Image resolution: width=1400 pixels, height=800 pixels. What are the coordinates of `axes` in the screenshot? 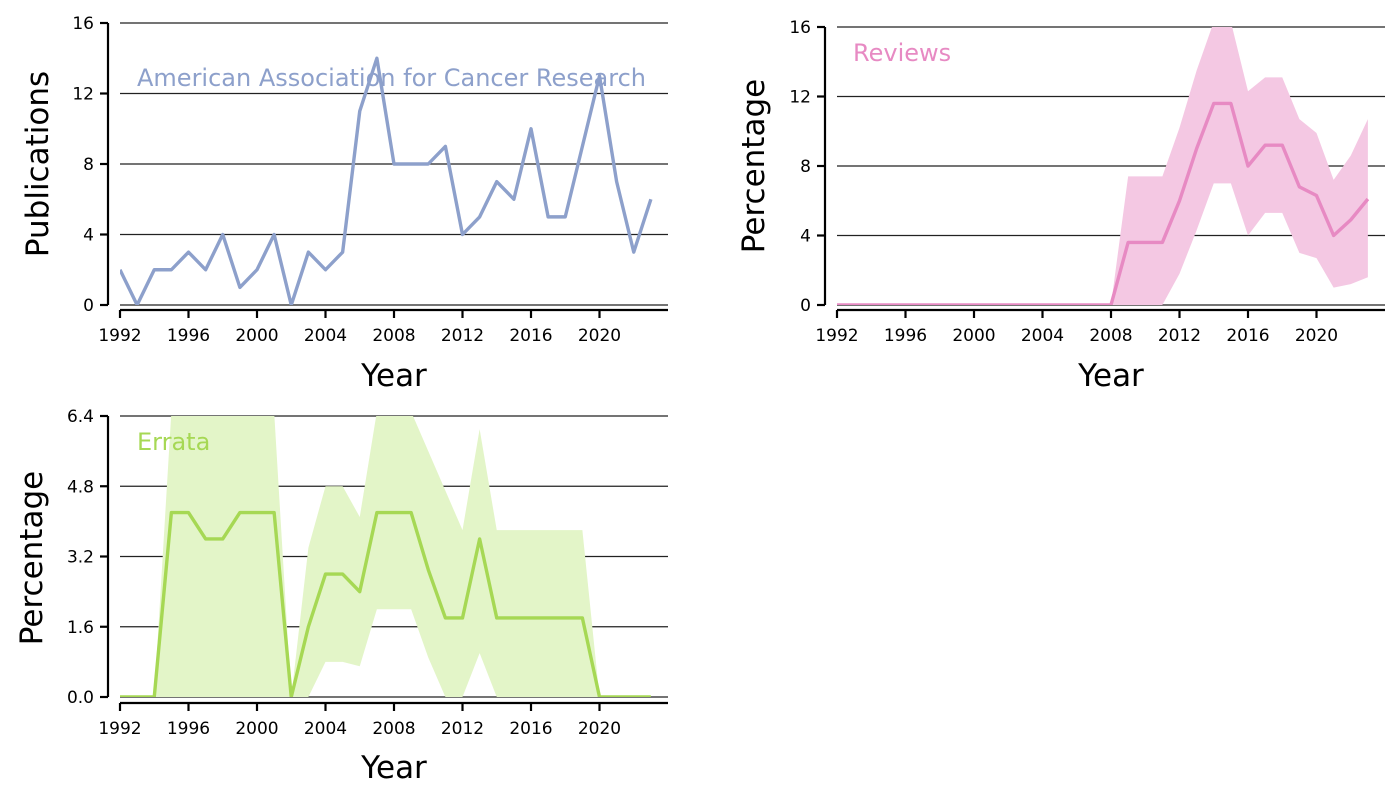 It's located at (1101, 171).